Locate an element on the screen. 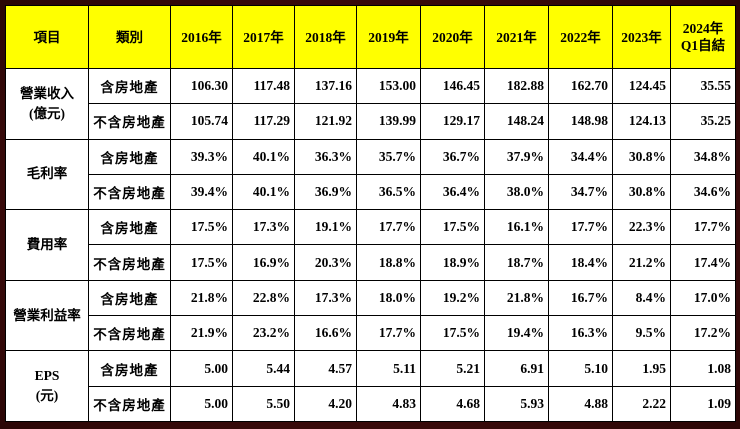 The height and width of the screenshot is (429, 740). value-cell: 8.4% is located at coordinates (641, 298).